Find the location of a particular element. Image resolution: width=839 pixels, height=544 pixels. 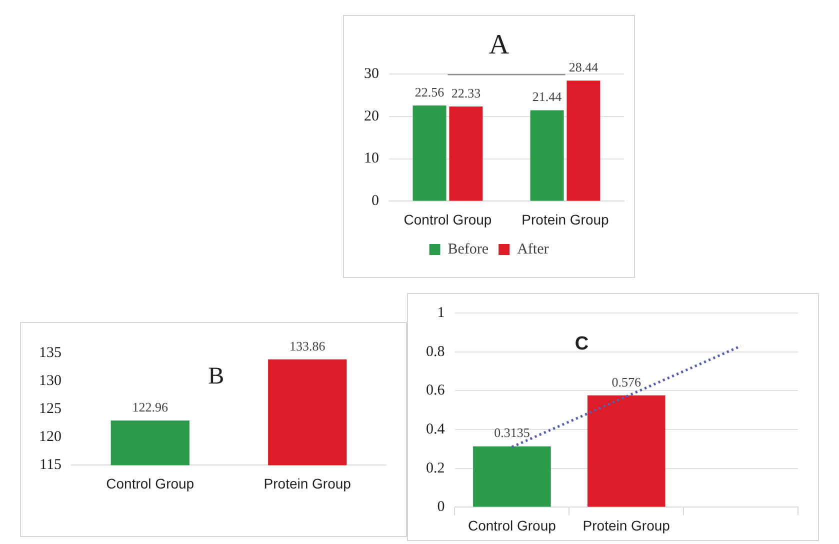

chart-title: A is located at coordinates (499, 44).